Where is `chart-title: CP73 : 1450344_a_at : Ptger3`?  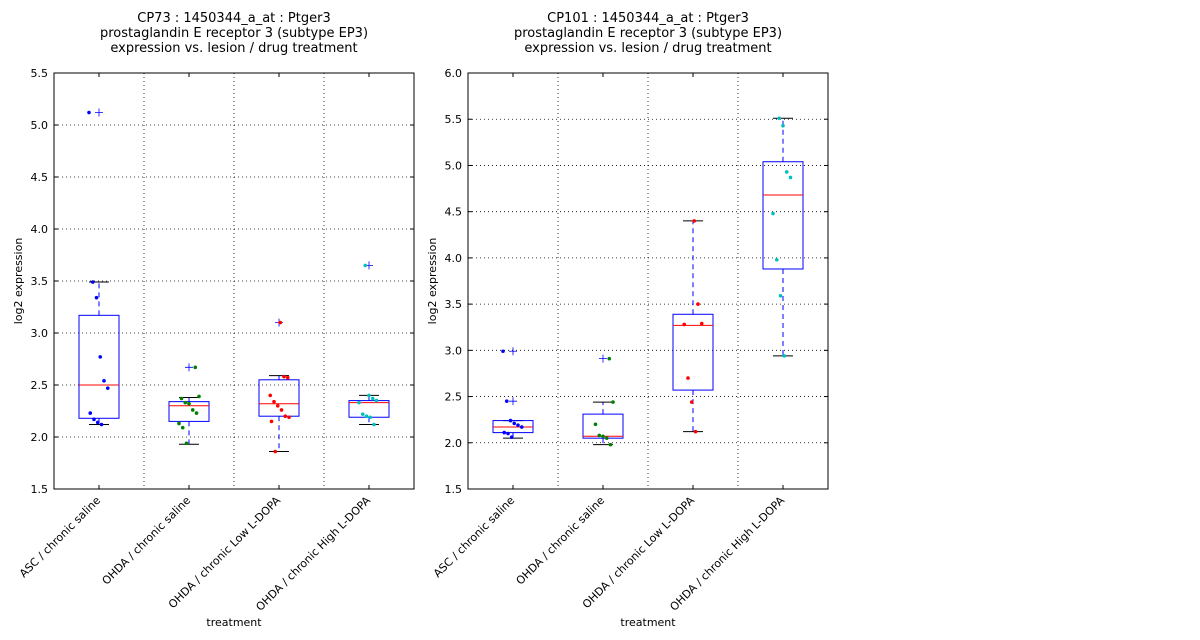 chart-title: CP73 : 1450344_a_at : Ptger3 is located at coordinates (233, 18).